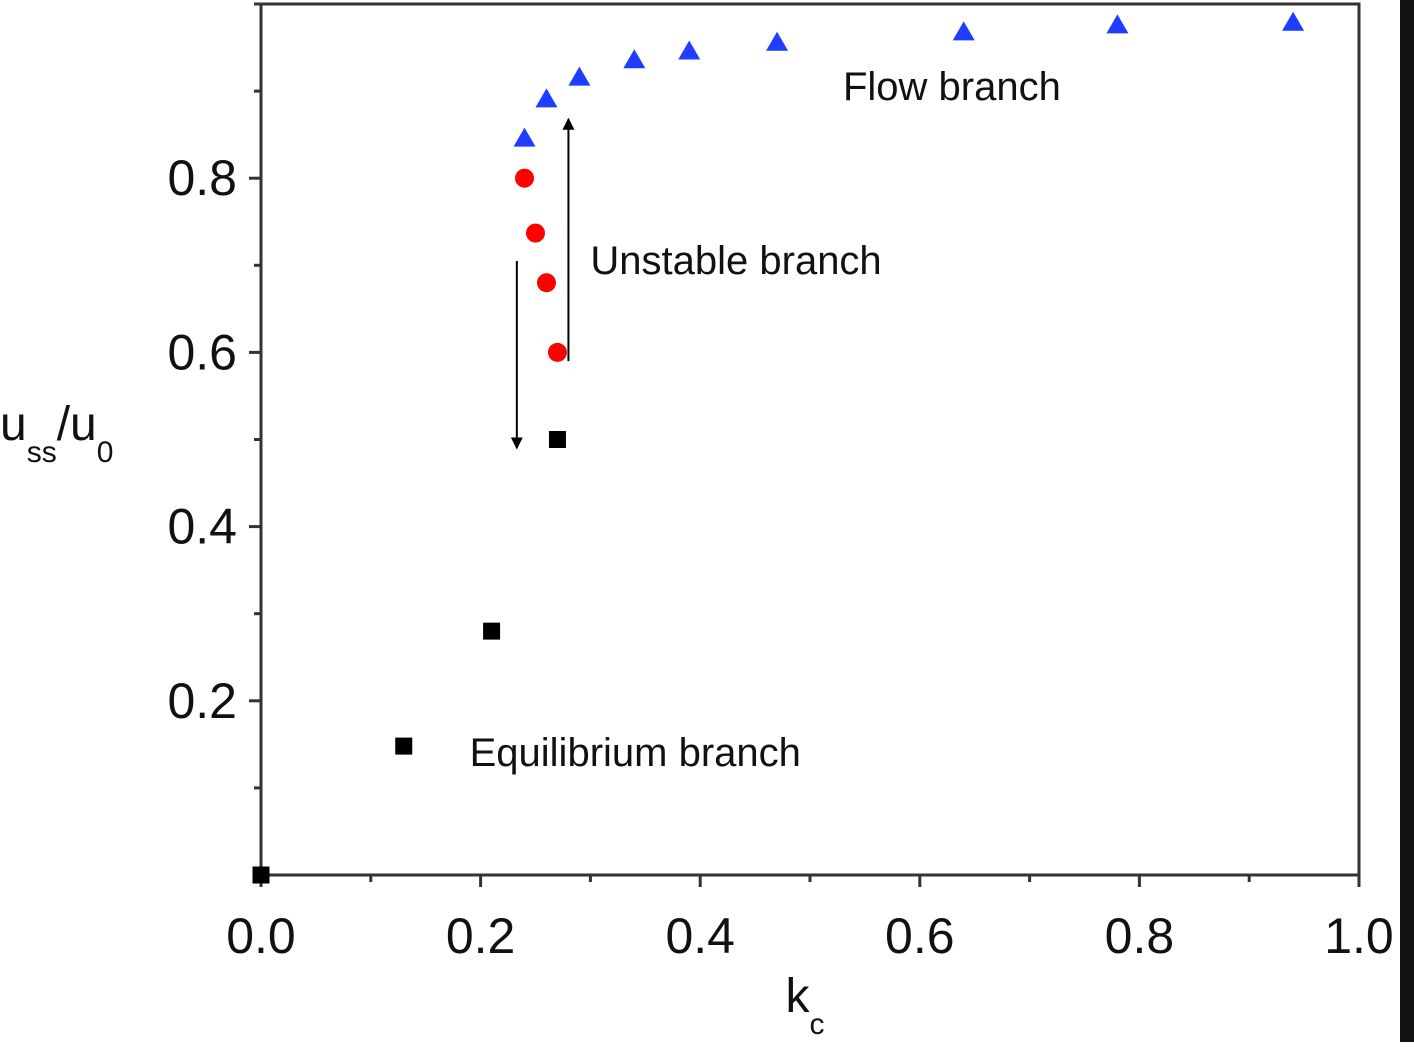  What do you see at coordinates (56, 433) in the screenshot?
I see `y-axis-title: uss/u0` at bounding box center [56, 433].